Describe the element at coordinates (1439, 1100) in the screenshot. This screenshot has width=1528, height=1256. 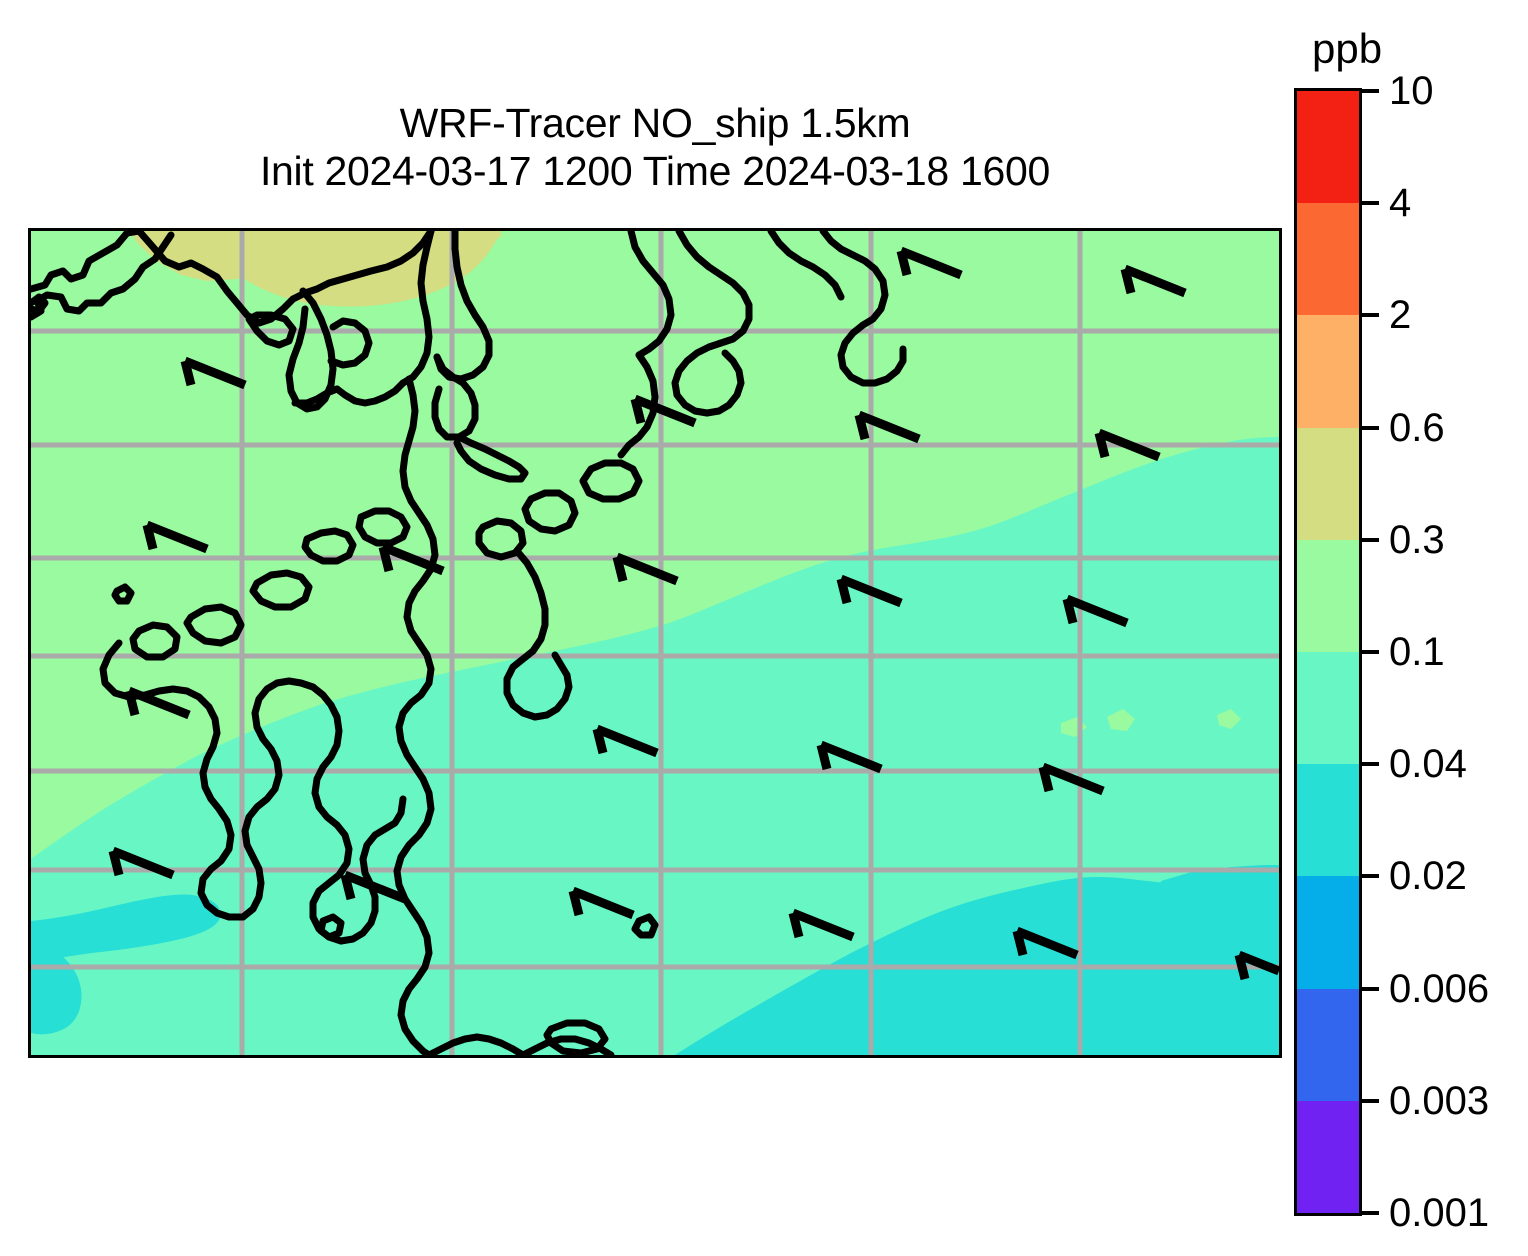
I see `colorbar-tick-label: 0.003` at that location.